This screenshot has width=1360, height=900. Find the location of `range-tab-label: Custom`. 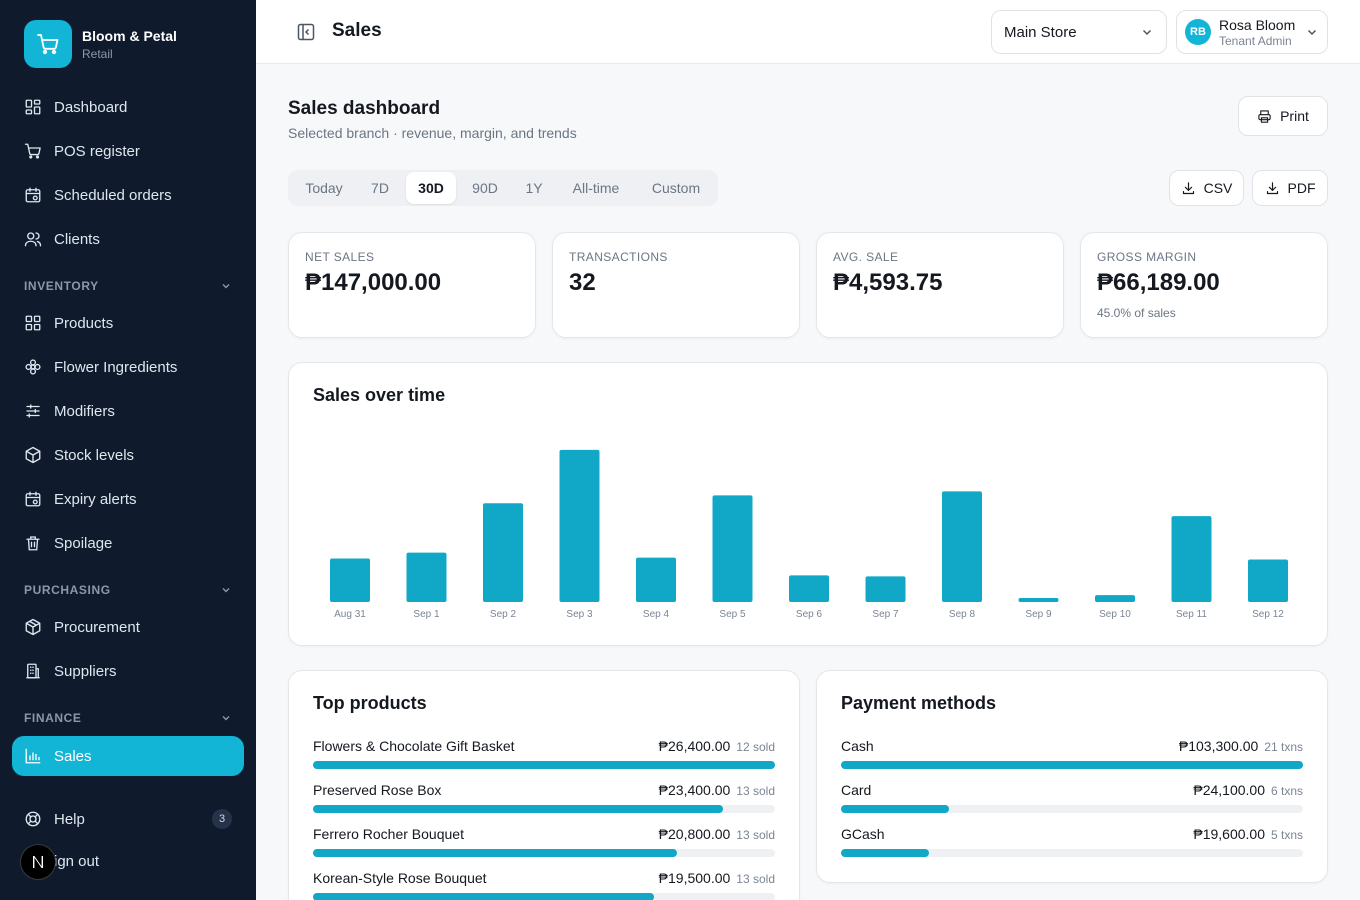

range-tab-label: Custom is located at coordinates (676, 188).